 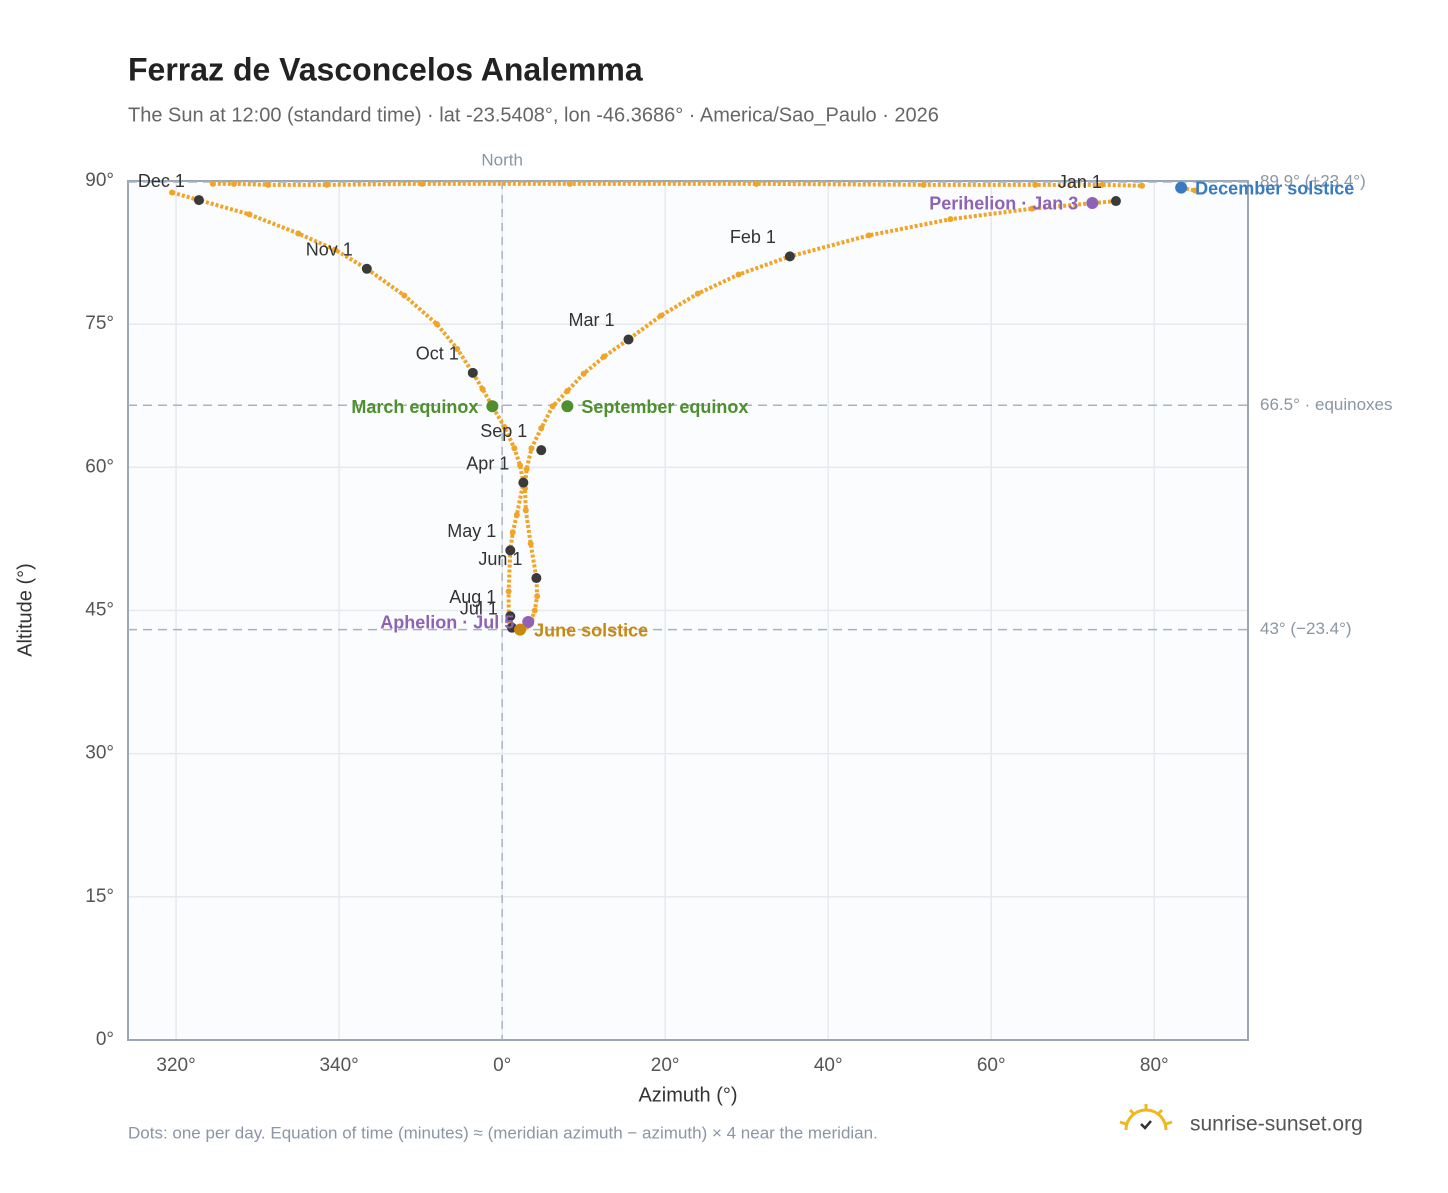 I want to click on event-label: June solstice, so click(x=591, y=630).